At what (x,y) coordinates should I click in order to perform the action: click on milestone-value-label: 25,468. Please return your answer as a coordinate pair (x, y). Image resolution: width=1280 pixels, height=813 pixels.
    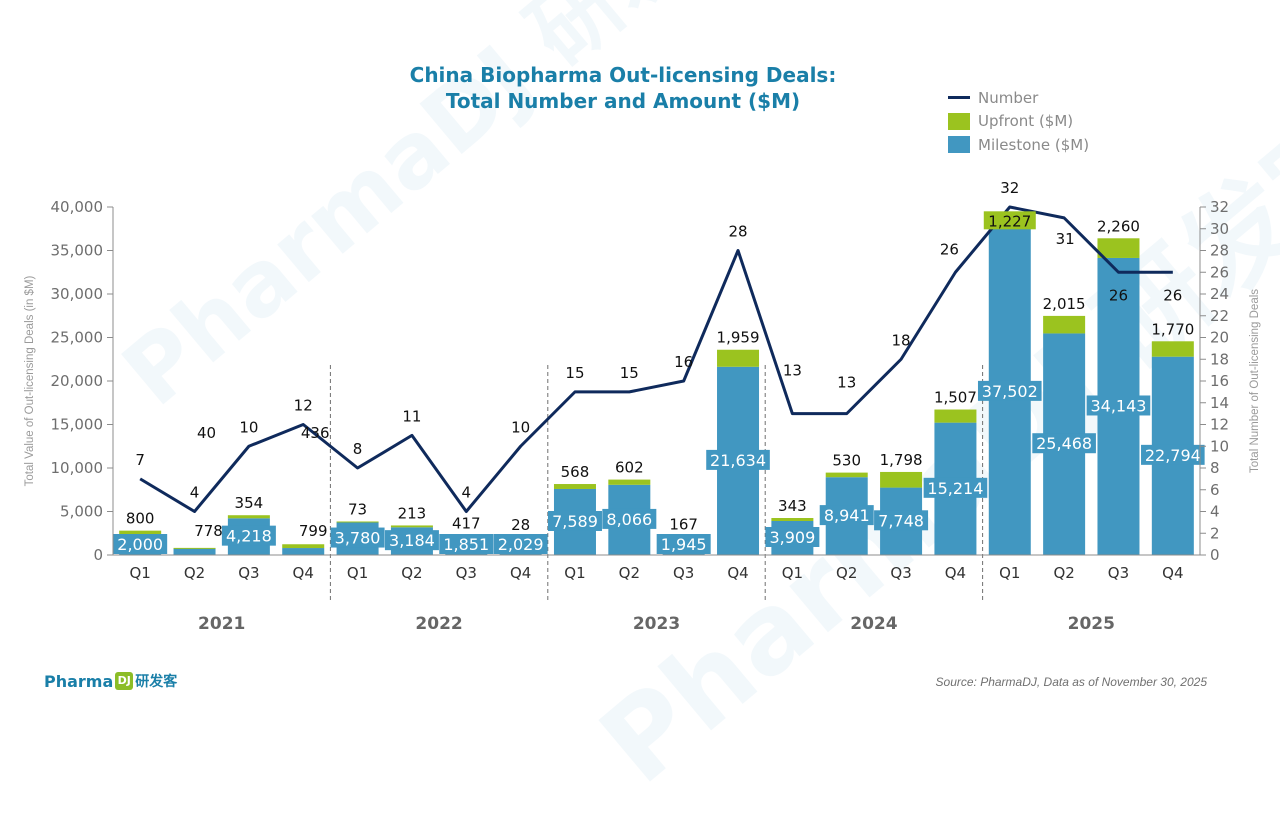
    Looking at the image, I should click on (1064, 443).